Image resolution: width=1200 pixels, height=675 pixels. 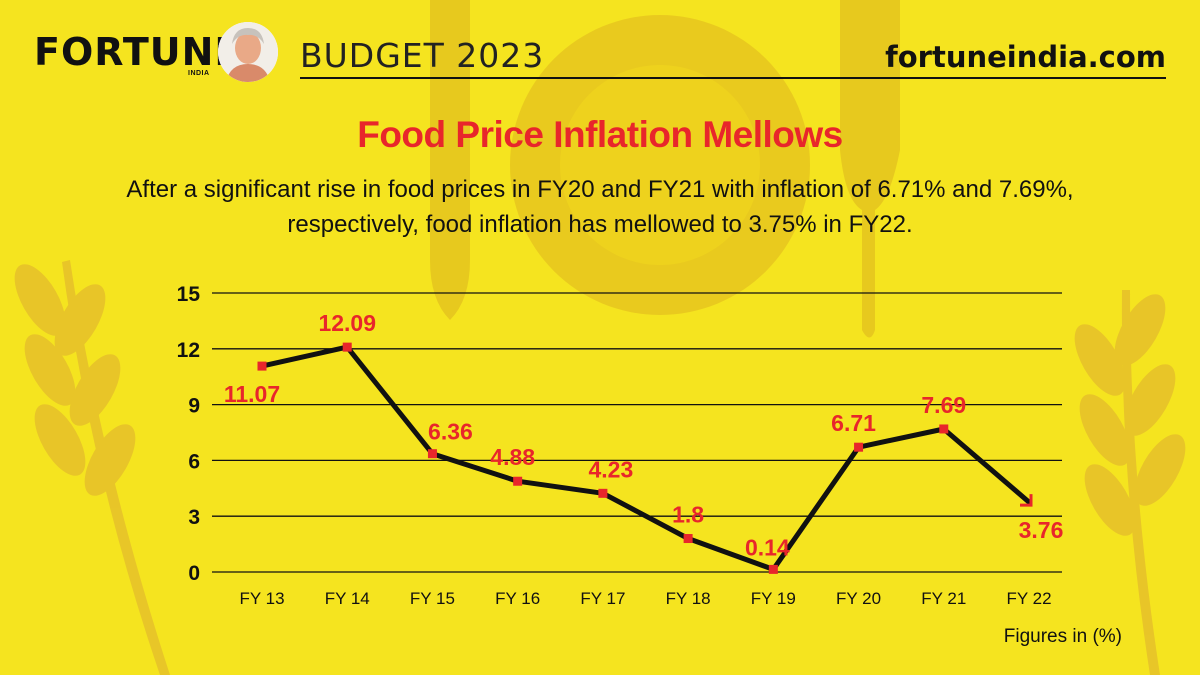 I want to click on y-tick-label: 0, so click(x=194, y=573).